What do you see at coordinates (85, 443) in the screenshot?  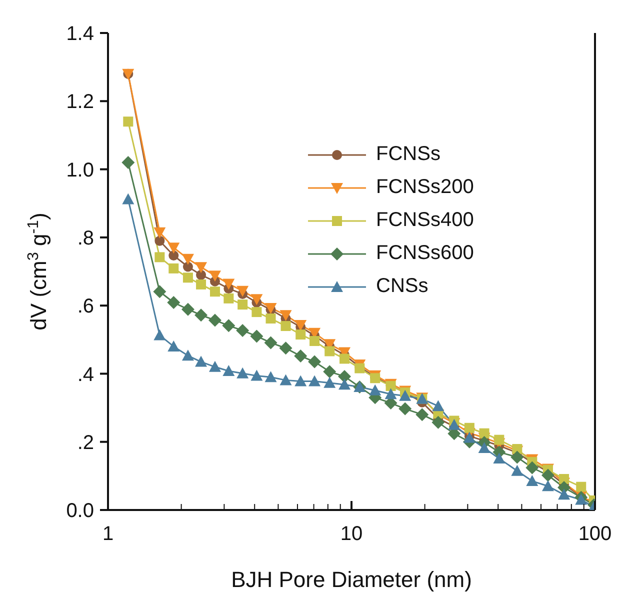 I see `y-tick-label: .2` at bounding box center [85, 443].